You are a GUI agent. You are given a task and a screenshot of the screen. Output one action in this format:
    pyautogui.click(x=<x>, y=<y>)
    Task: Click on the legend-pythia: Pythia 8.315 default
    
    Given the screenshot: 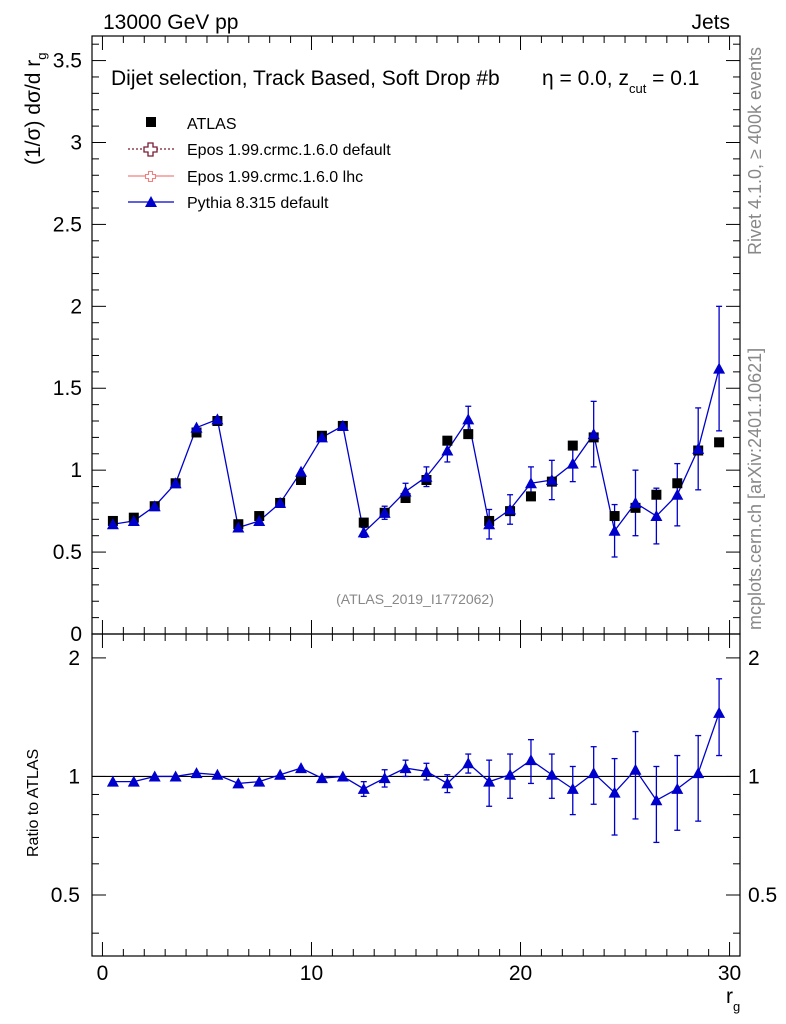 What is the action you would take?
    pyautogui.click(x=228, y=203)
    